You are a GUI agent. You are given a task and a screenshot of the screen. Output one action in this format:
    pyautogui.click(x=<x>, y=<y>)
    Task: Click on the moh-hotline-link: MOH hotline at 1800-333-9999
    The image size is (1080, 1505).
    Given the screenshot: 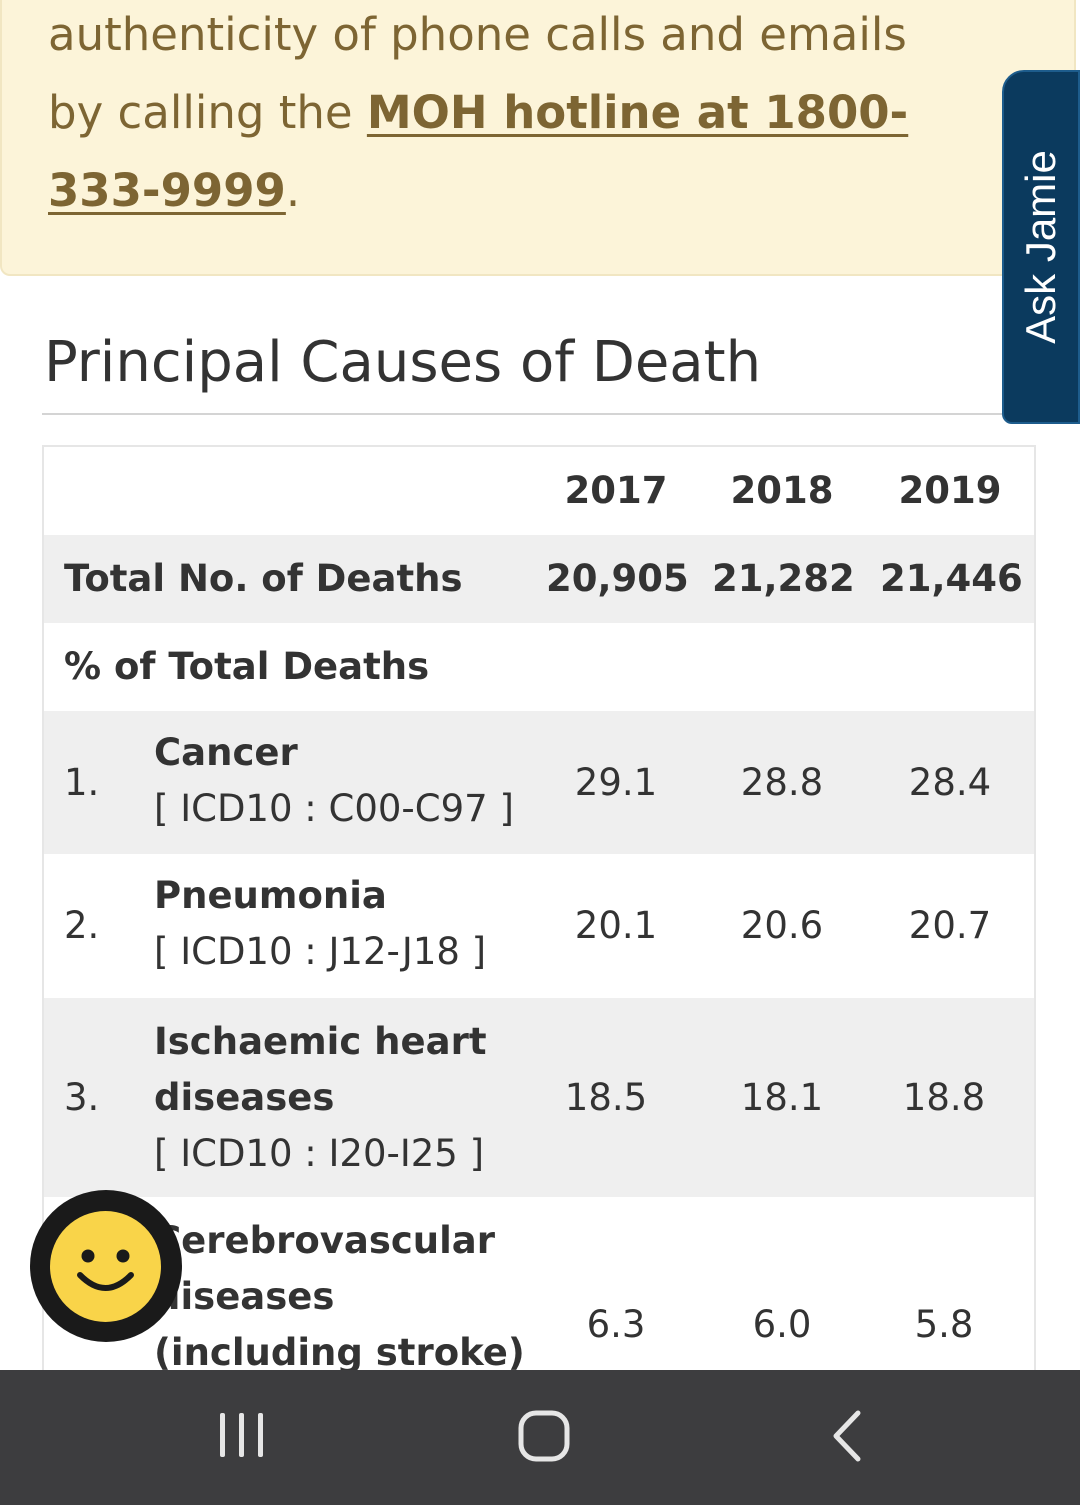 What is the action you would take?
    pyautogui.click(x=478, y=151)
    